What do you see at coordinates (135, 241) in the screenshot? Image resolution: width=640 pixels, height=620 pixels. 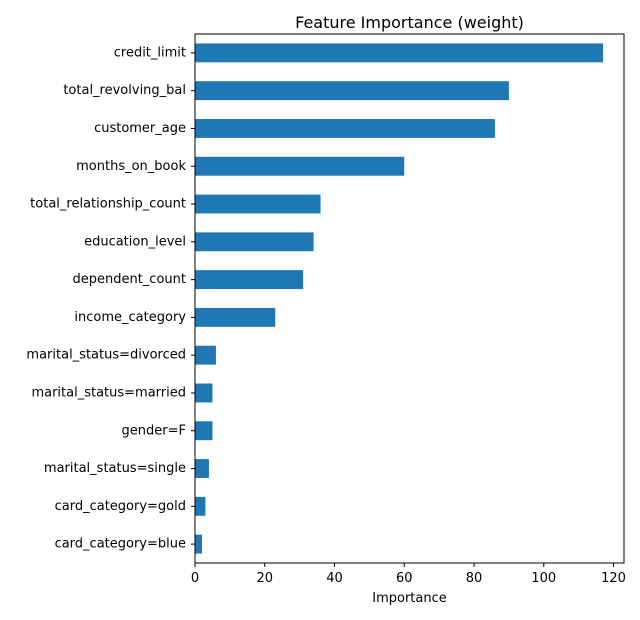 I see `y-tick-label: education_level` at bounding box center [135, 241].